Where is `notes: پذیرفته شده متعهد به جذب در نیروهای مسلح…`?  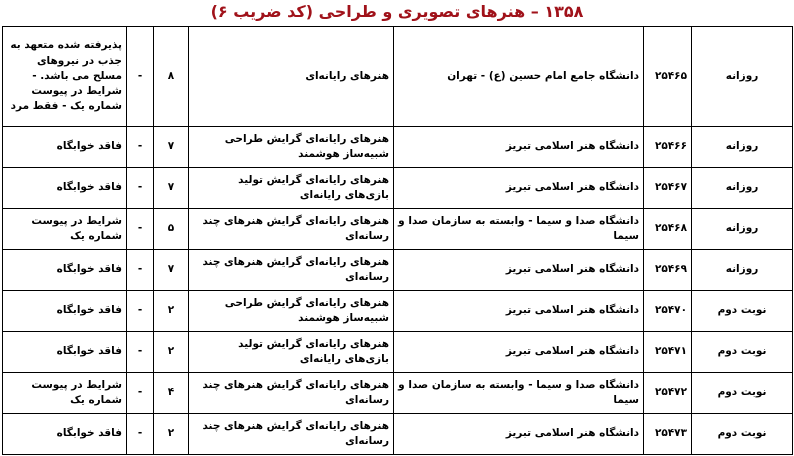 notes: پذیرفته شده متعهد به جذب در نیروهای مسلح… is located at coordinates (64, 76).